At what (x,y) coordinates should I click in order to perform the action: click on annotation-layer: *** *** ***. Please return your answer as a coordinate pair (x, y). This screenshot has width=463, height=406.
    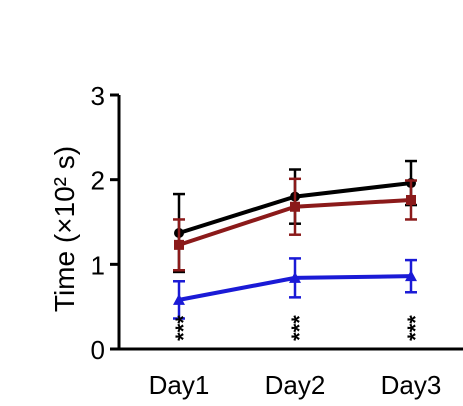
    Looking at the image, I should click on (299, 328).